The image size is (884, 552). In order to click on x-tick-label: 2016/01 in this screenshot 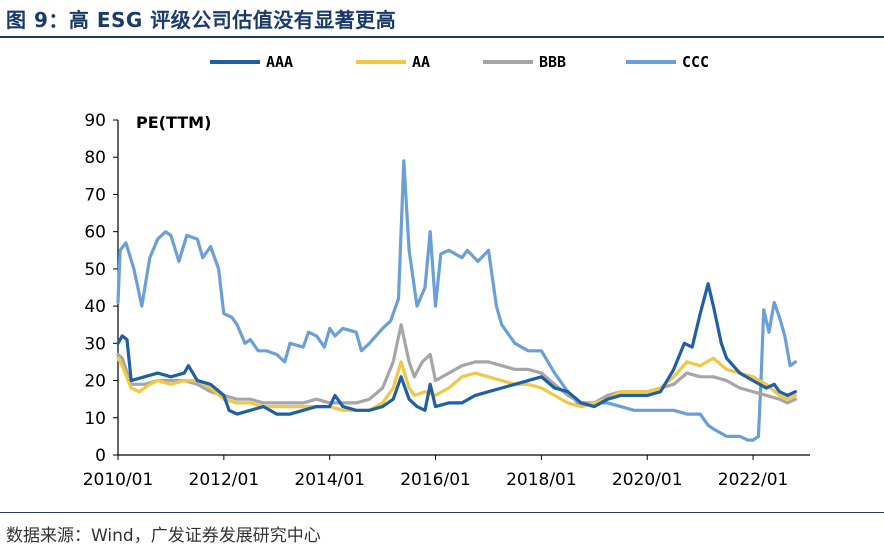, I will do `click(435, 480)`.